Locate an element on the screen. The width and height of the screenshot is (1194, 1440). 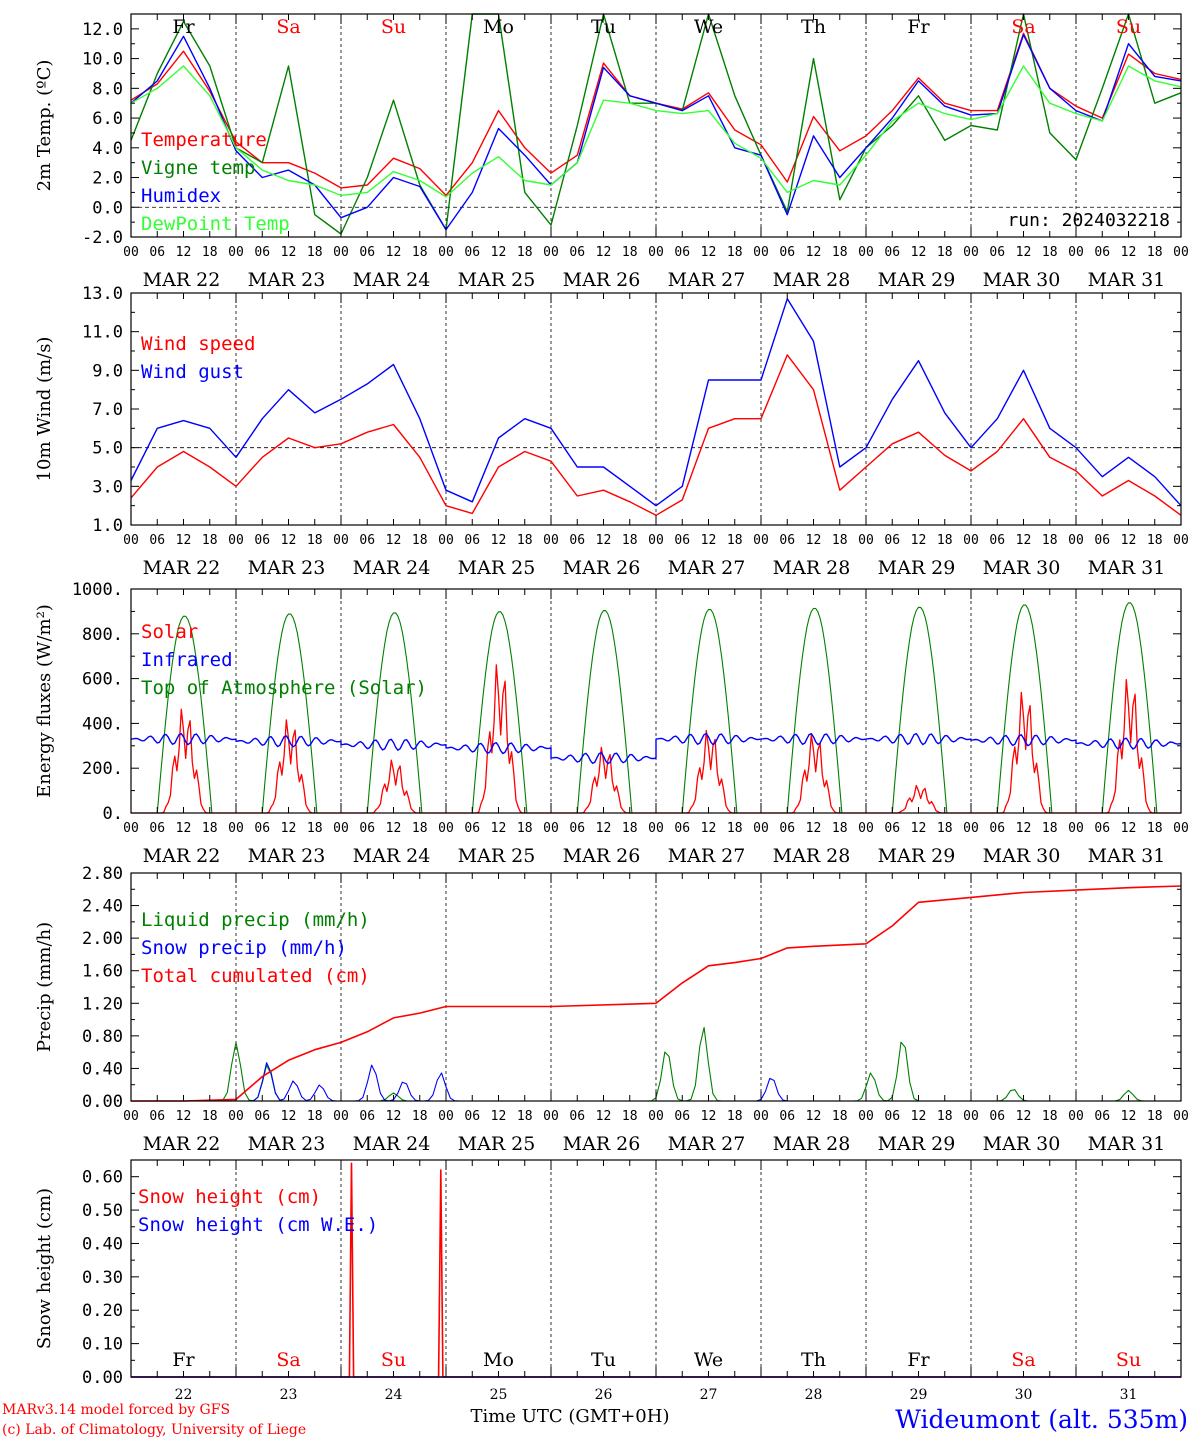
y-tick-label: 0.20 is located at coordinates (102, 1311).